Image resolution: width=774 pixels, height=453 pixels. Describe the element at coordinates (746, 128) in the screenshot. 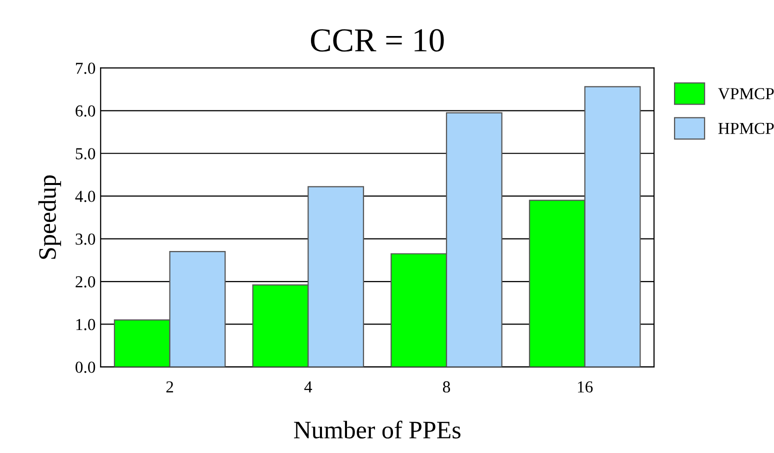

I see `legend-label: HPMCP` at that location.